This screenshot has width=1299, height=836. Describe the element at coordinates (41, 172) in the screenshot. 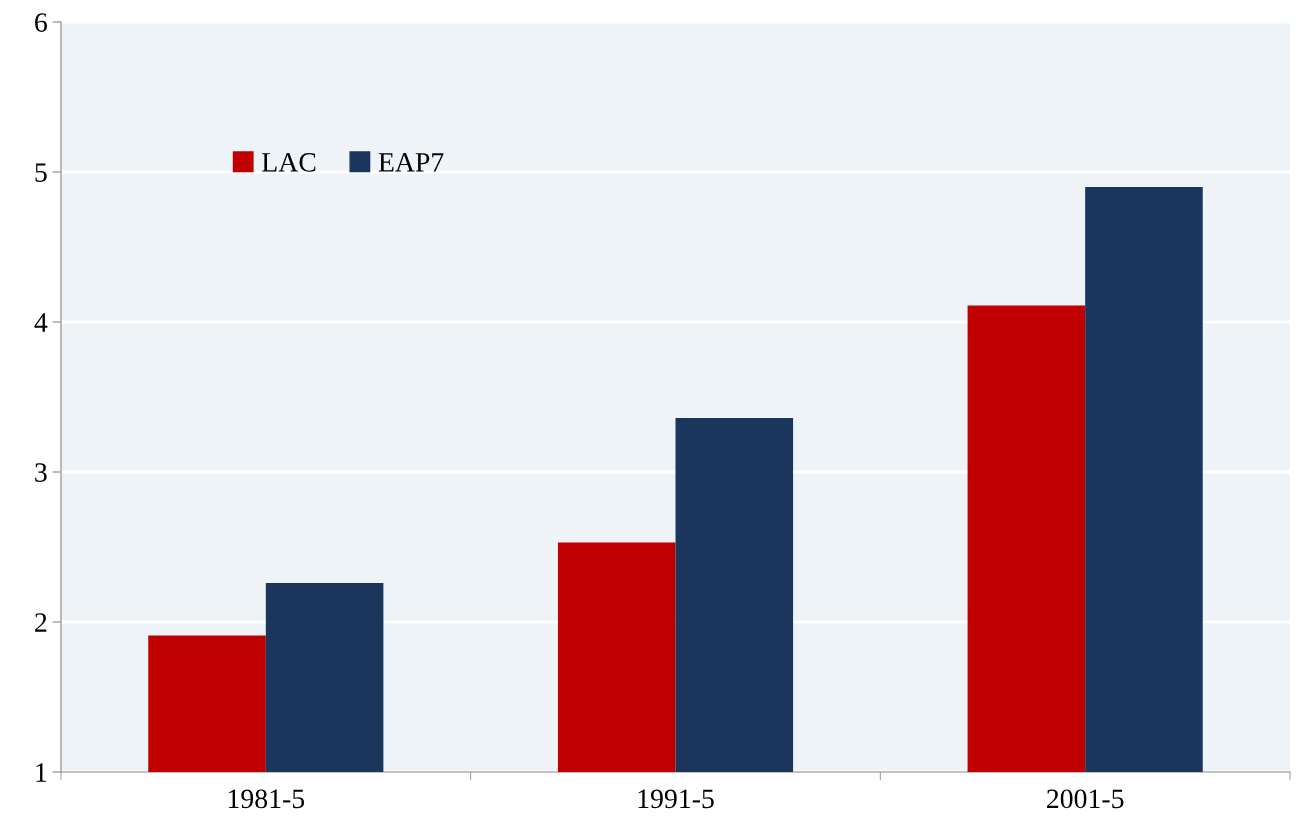

I see `y-tick-label: 5` at that location.